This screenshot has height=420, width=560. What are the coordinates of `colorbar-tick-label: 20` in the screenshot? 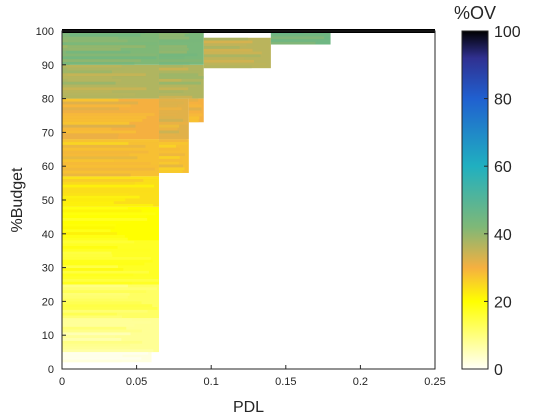 It's located at (503, 302).